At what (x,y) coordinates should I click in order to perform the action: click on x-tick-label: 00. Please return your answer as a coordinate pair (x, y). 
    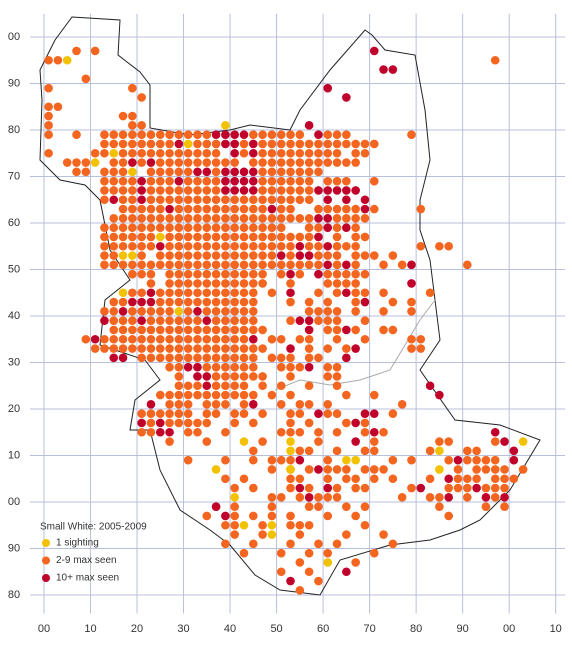
    Looking at the image, I should click on (509, 629).